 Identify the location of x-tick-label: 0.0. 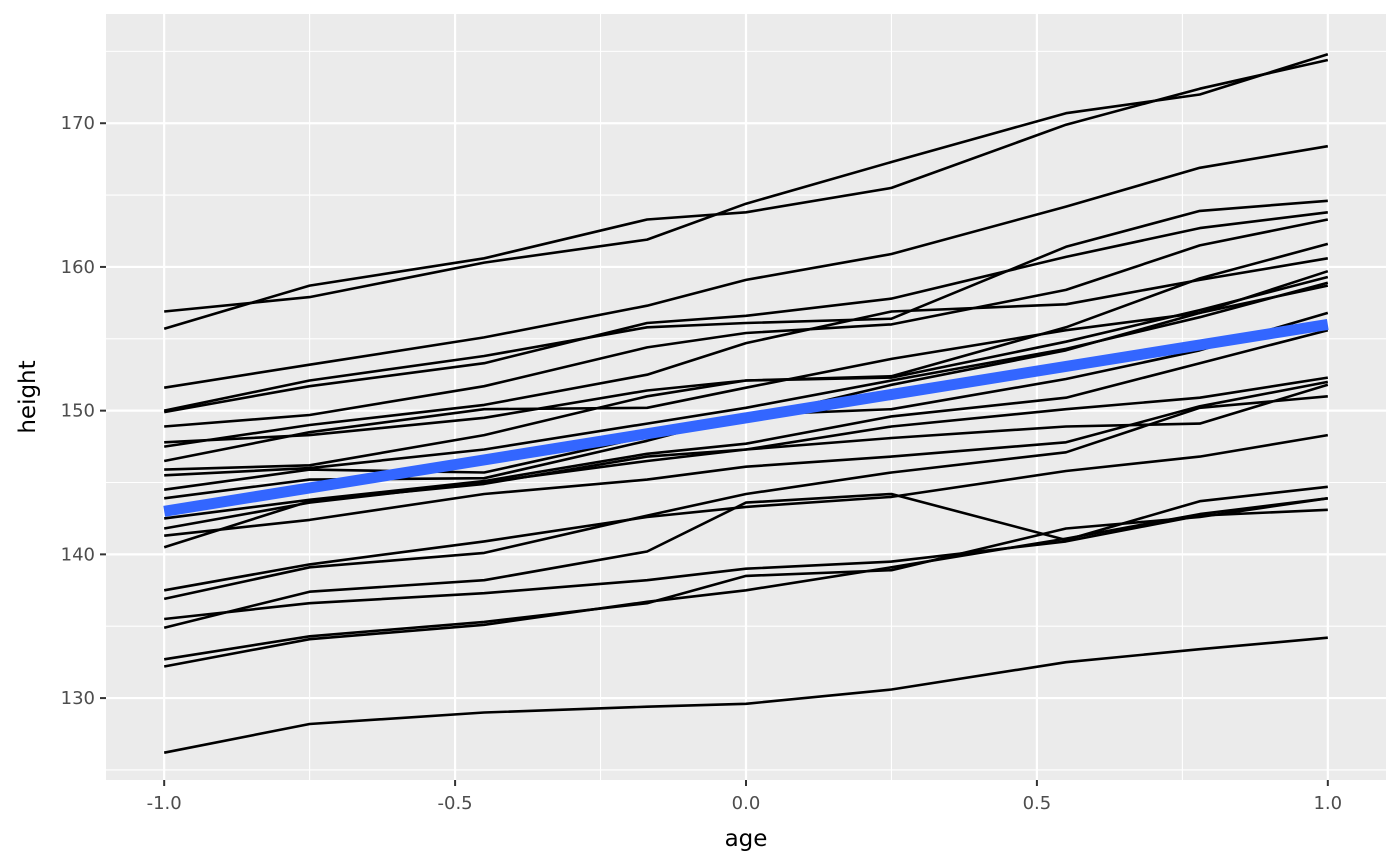
(746, 803).